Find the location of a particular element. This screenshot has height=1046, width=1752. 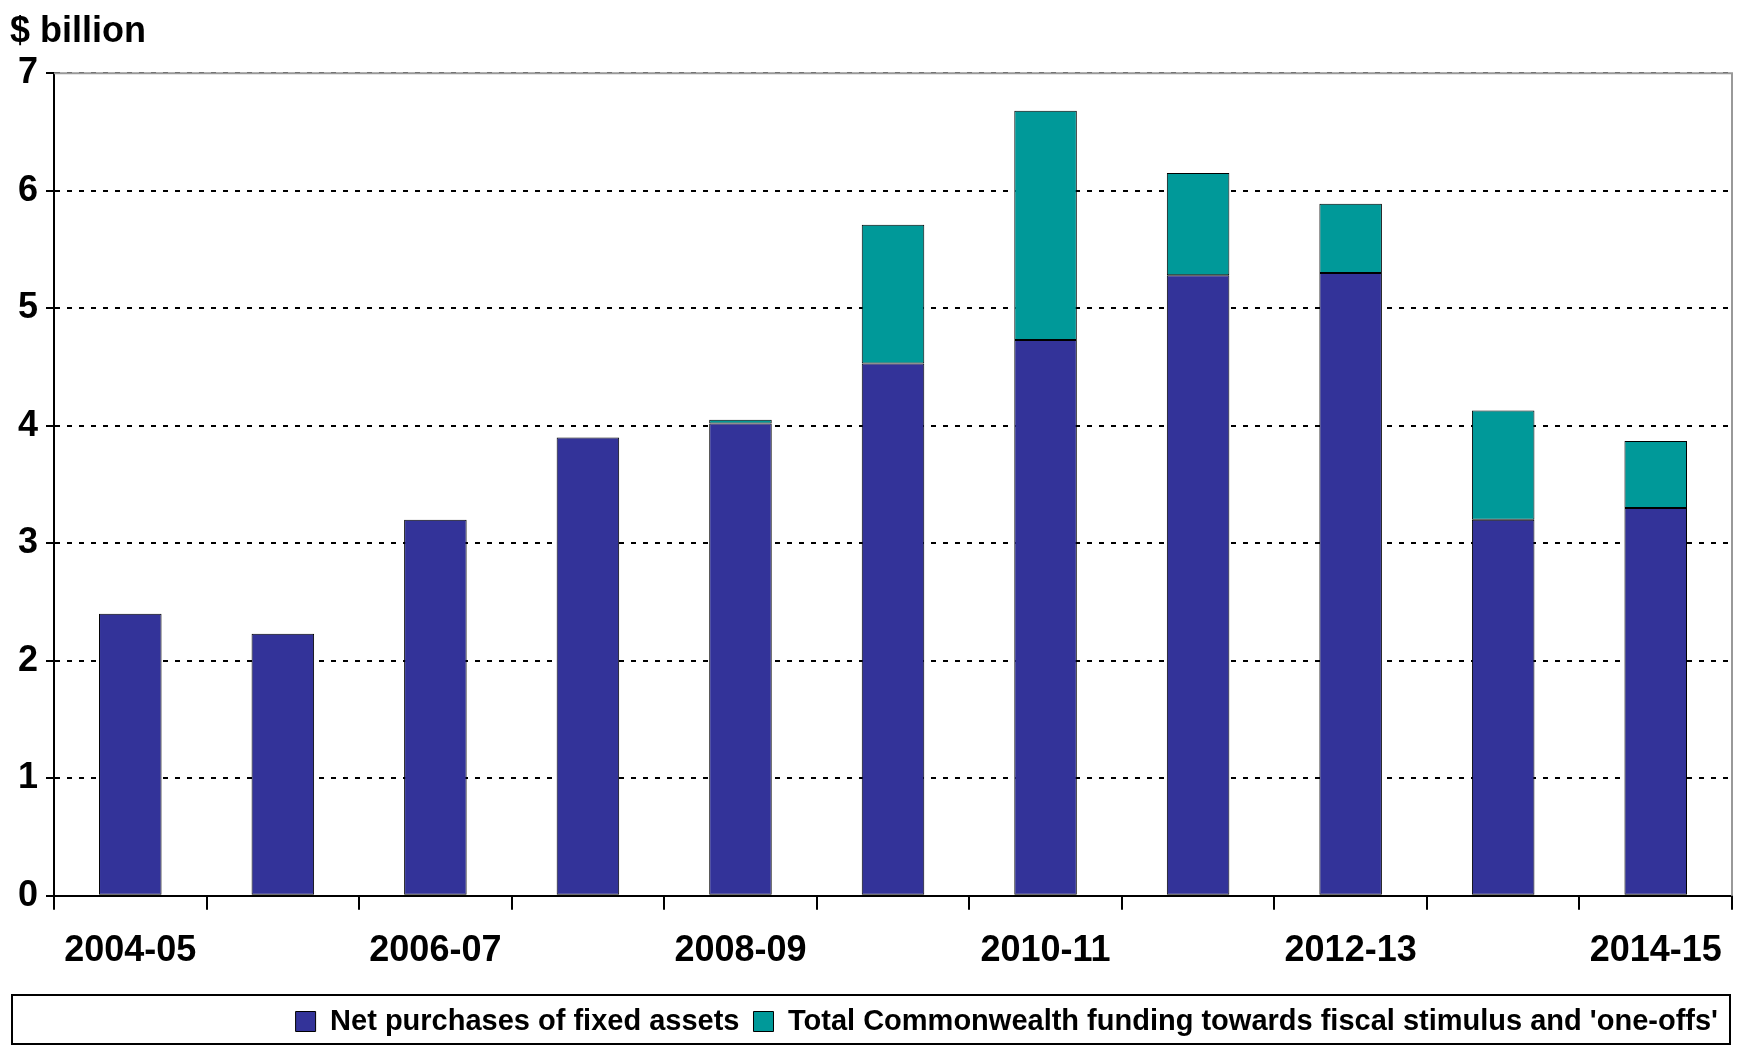

x-tick-label: 2006-07 is located at coordinates (435, 949).